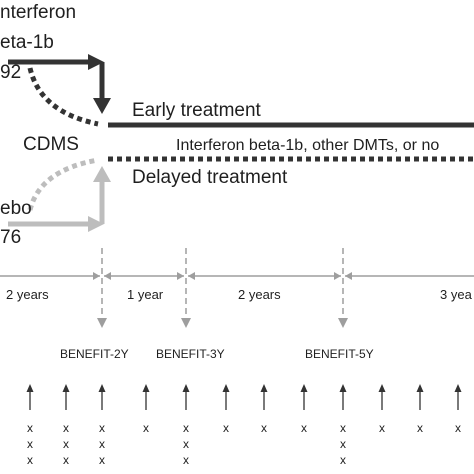  Describe the element at coordinates (10, 72) in the screenshot. I see `top-arm-line3: 92` at that location.